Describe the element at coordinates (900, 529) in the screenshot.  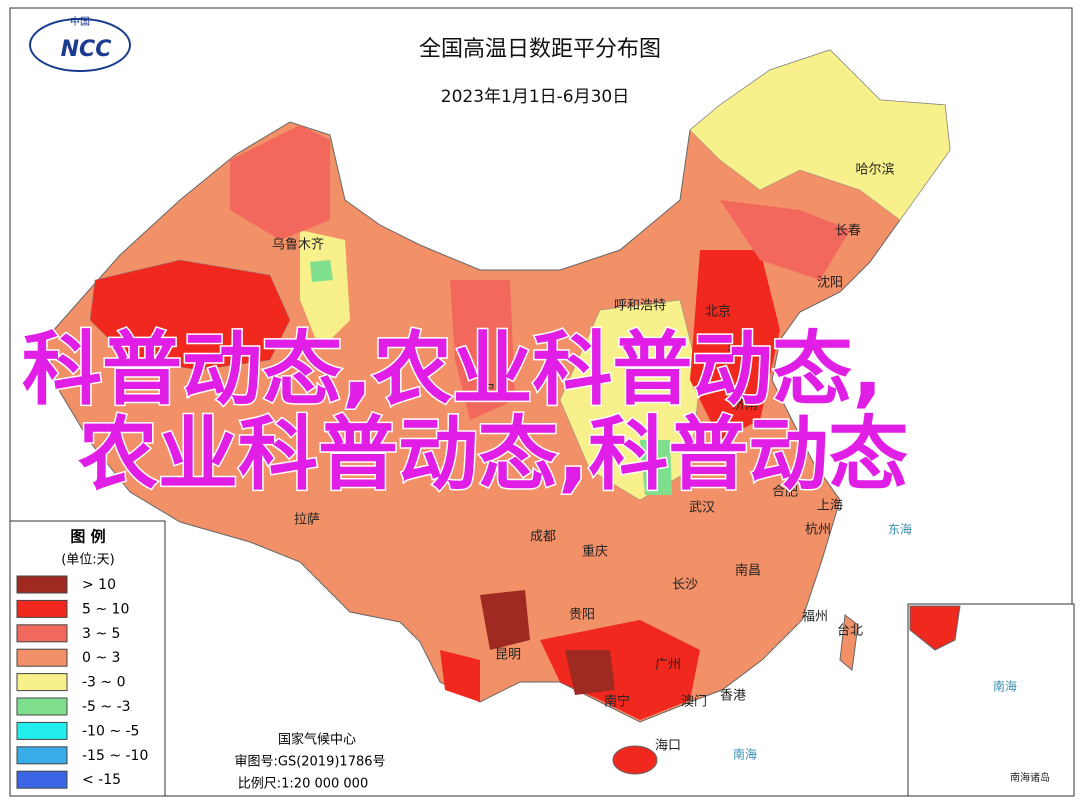
I see `sea-label: 东海` at that location.